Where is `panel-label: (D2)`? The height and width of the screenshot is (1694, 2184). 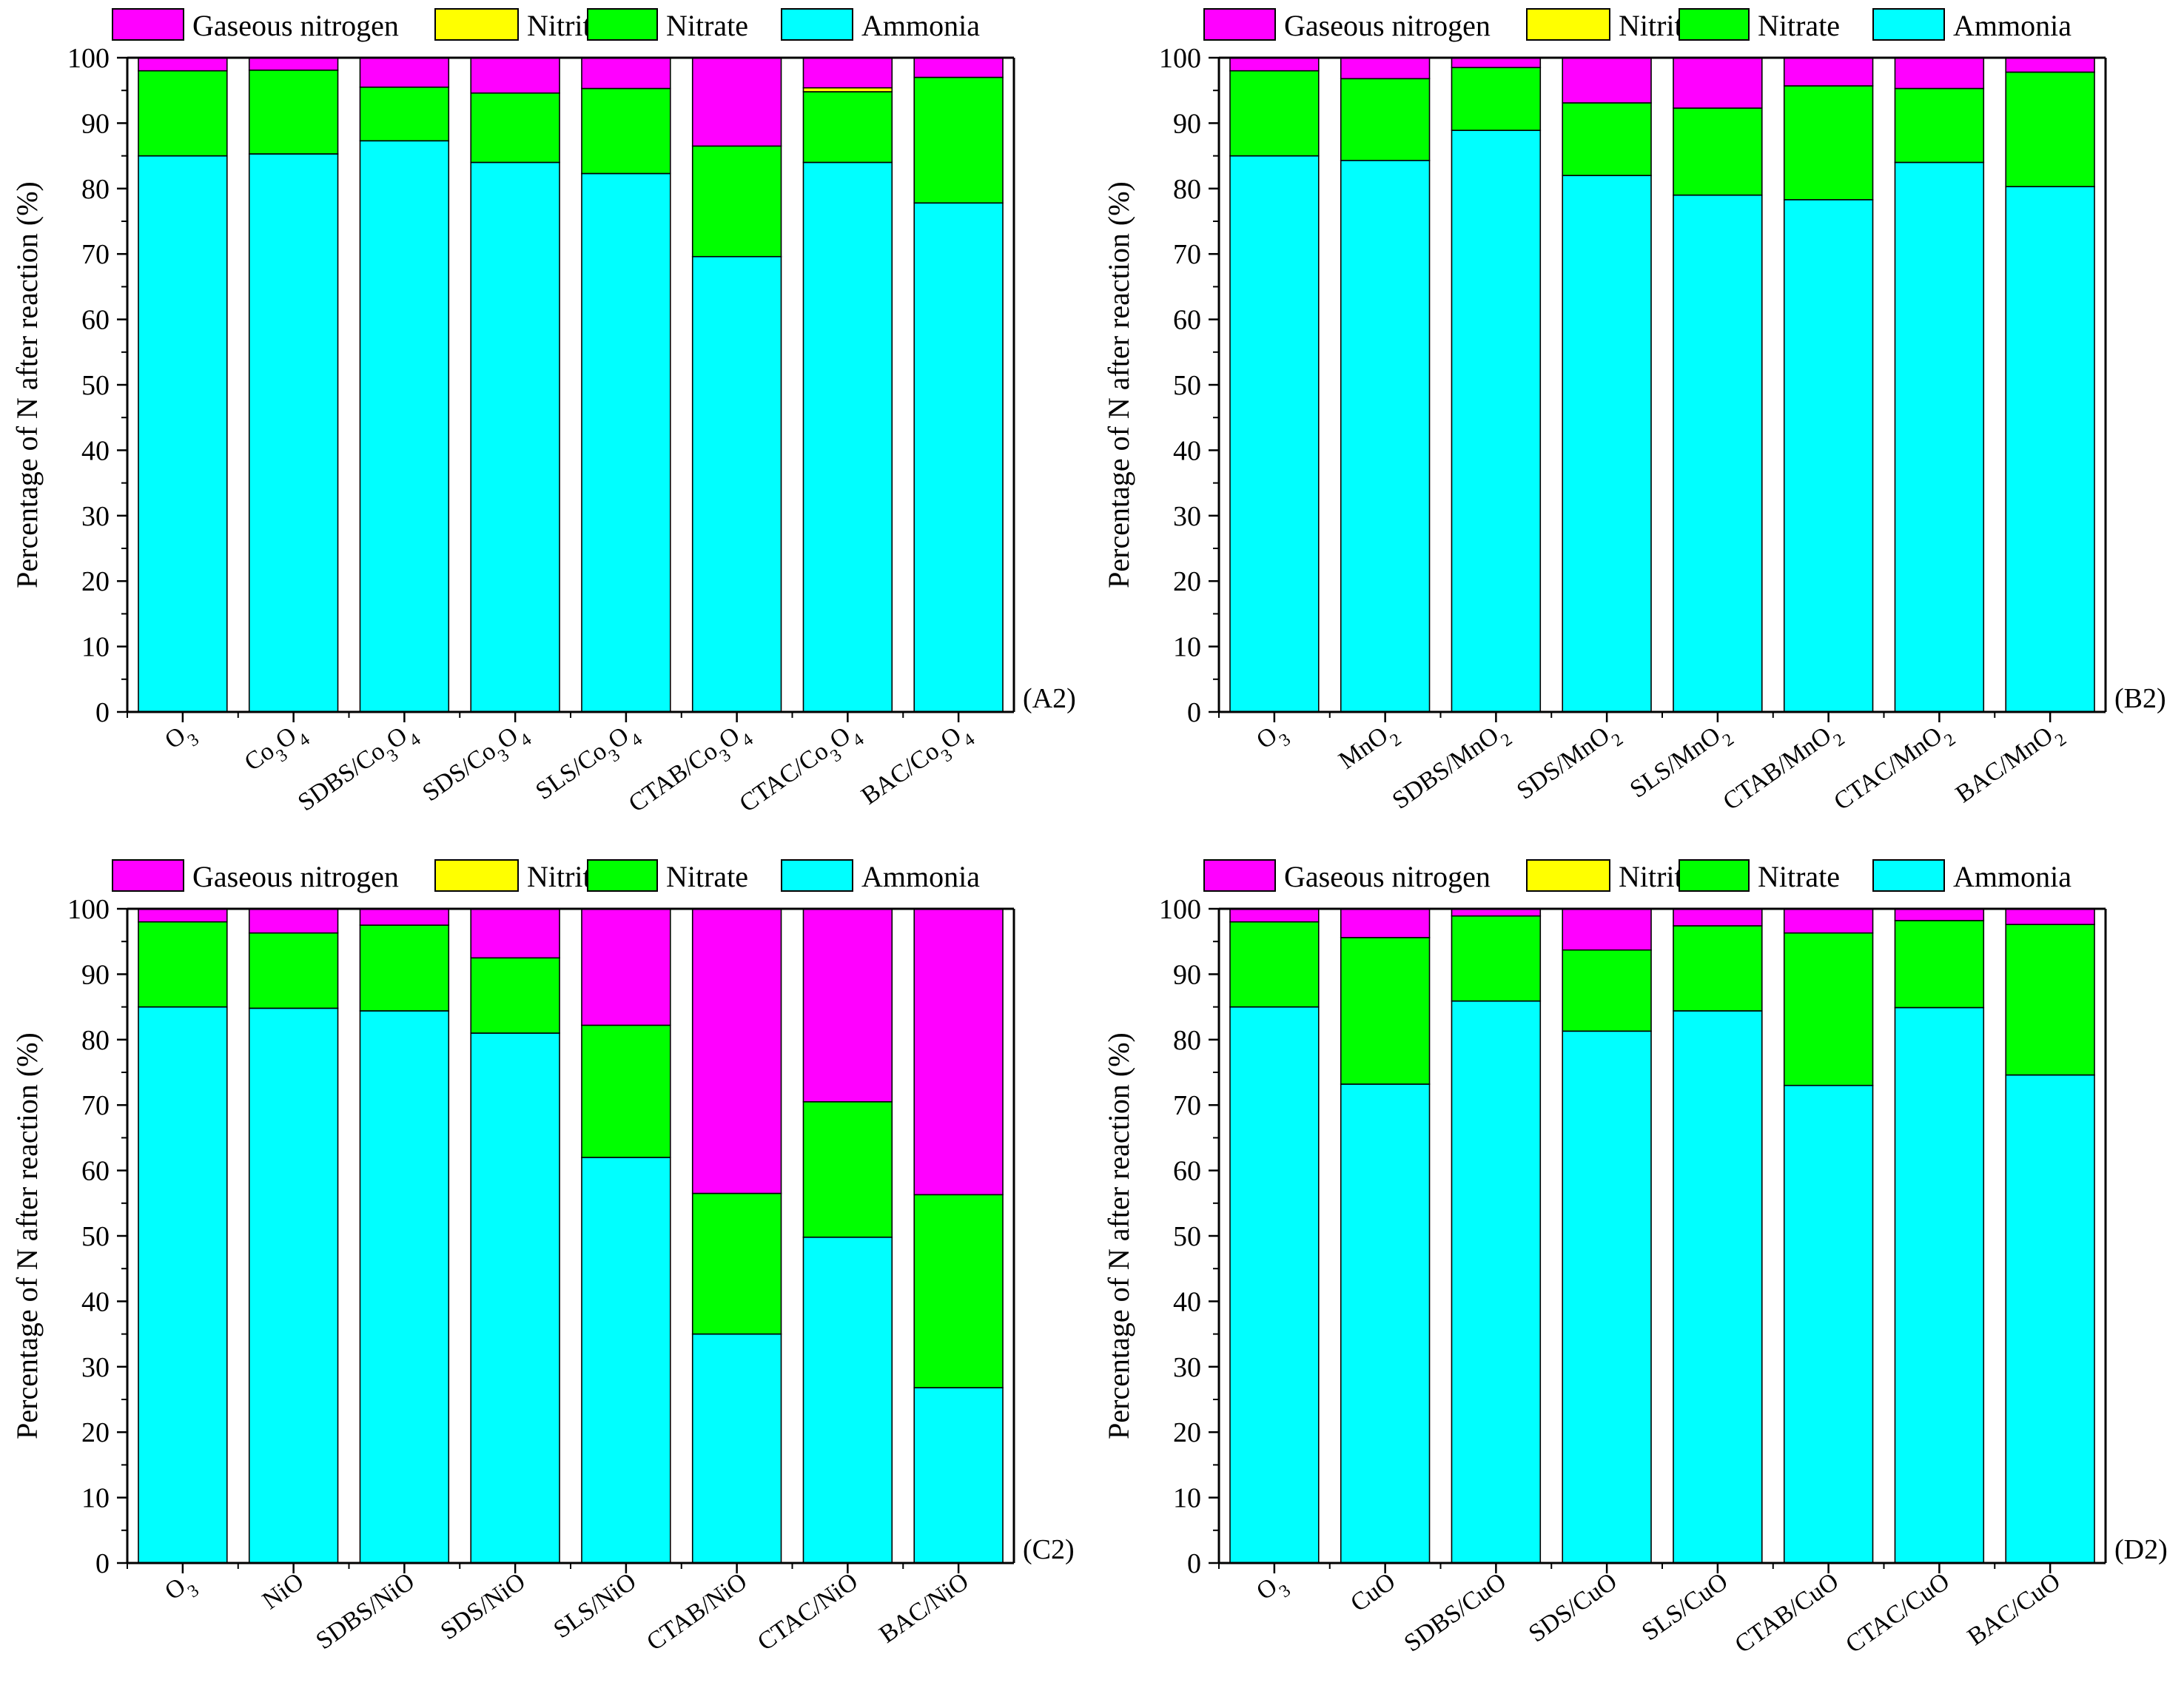
panel-label: (D2) is located at coordinates (2141, 1549).